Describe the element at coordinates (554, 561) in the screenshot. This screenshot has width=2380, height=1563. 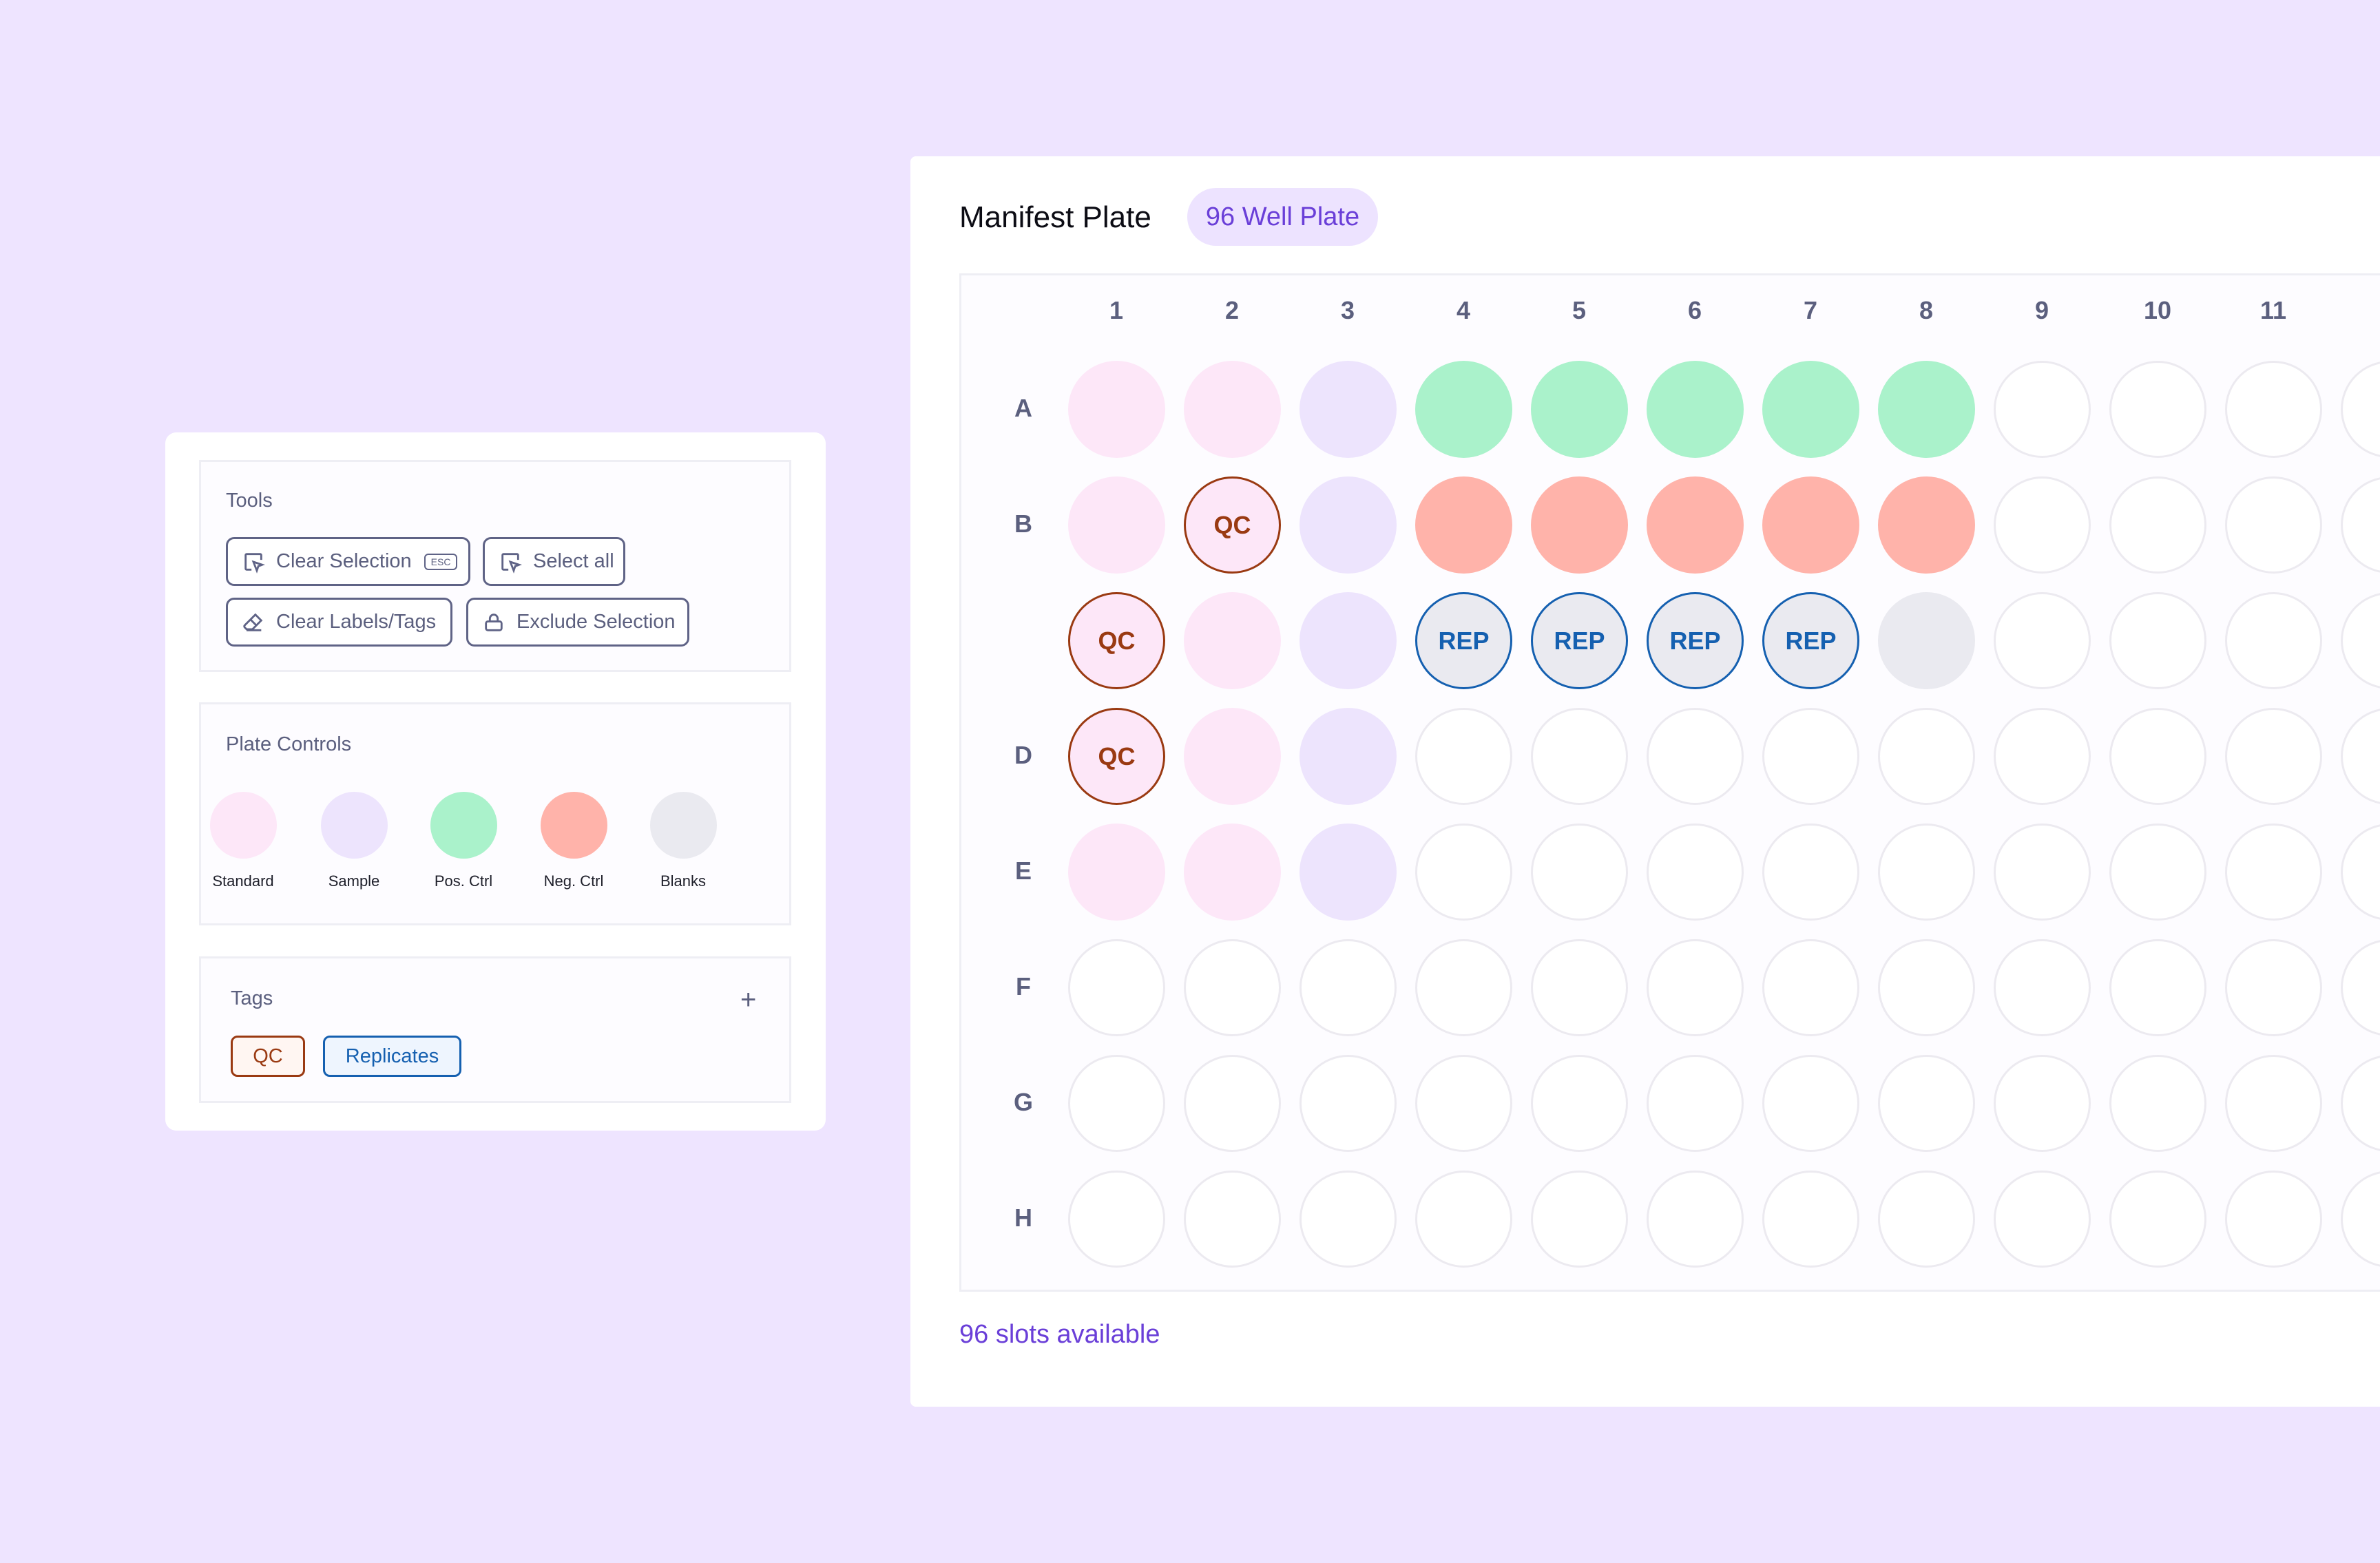
I see `select-all-button: Select all` at that location.